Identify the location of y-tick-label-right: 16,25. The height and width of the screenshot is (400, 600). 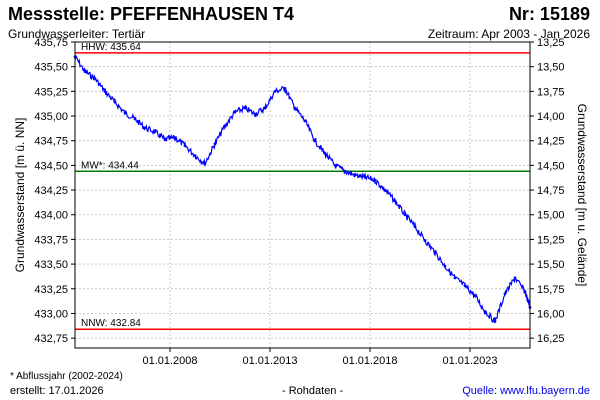
(551, 339).